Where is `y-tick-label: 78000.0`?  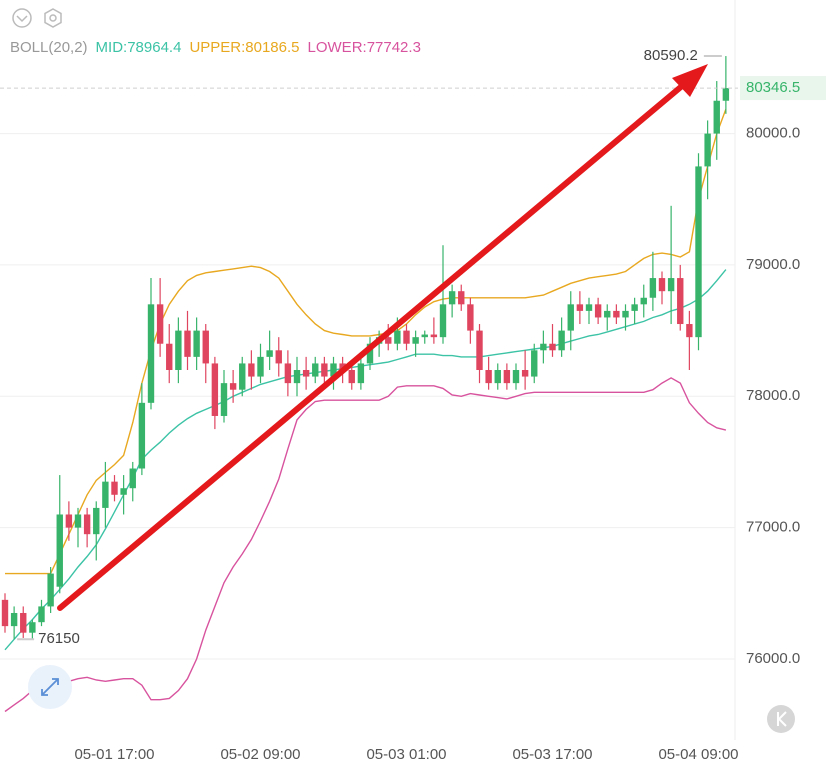
y-tick-label: 78000.0 is located at coordinates (773, 395).